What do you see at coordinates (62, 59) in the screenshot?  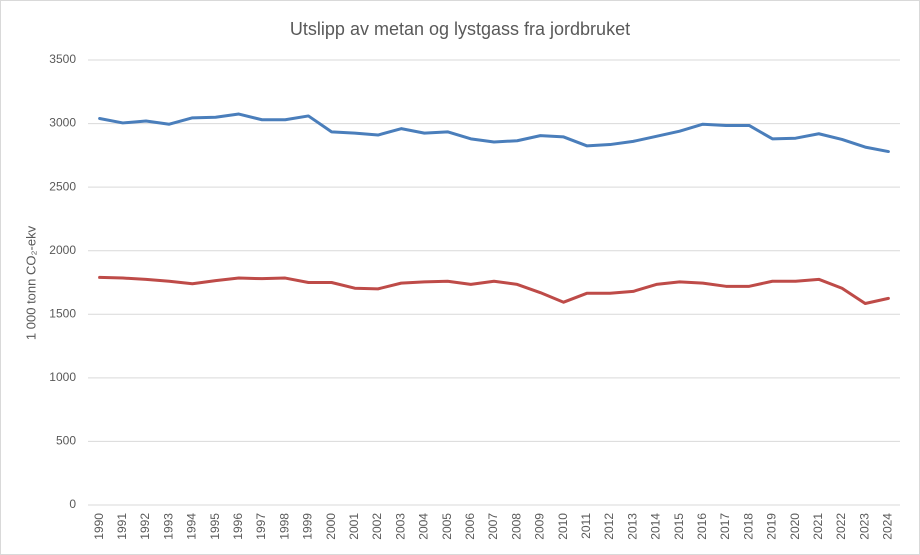 I see `y-tick-label: 3500` at bounding box center [62, 59].